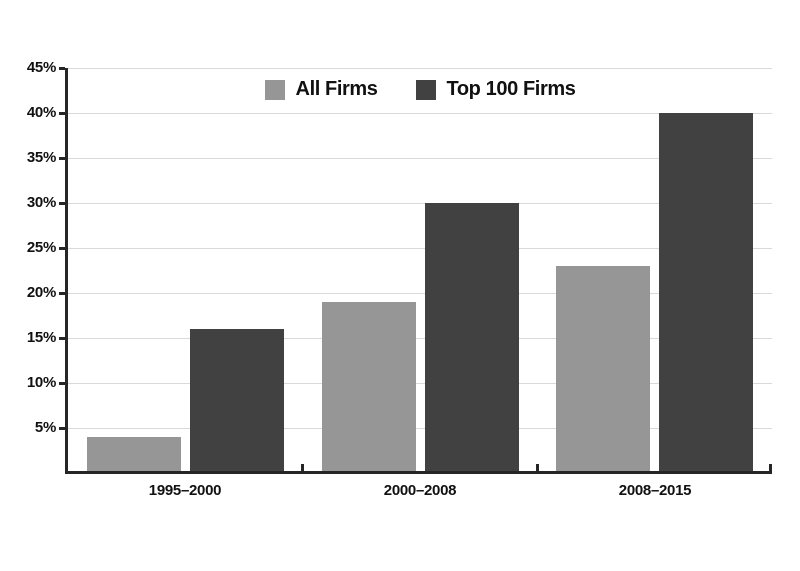 The width and height of the screenshot is (800, 571). What do you see at coordinates (420, 490) in the screenshot?
I see `x-category-label-2000-2008: 2000–2008` at bounding box center [420, 490].